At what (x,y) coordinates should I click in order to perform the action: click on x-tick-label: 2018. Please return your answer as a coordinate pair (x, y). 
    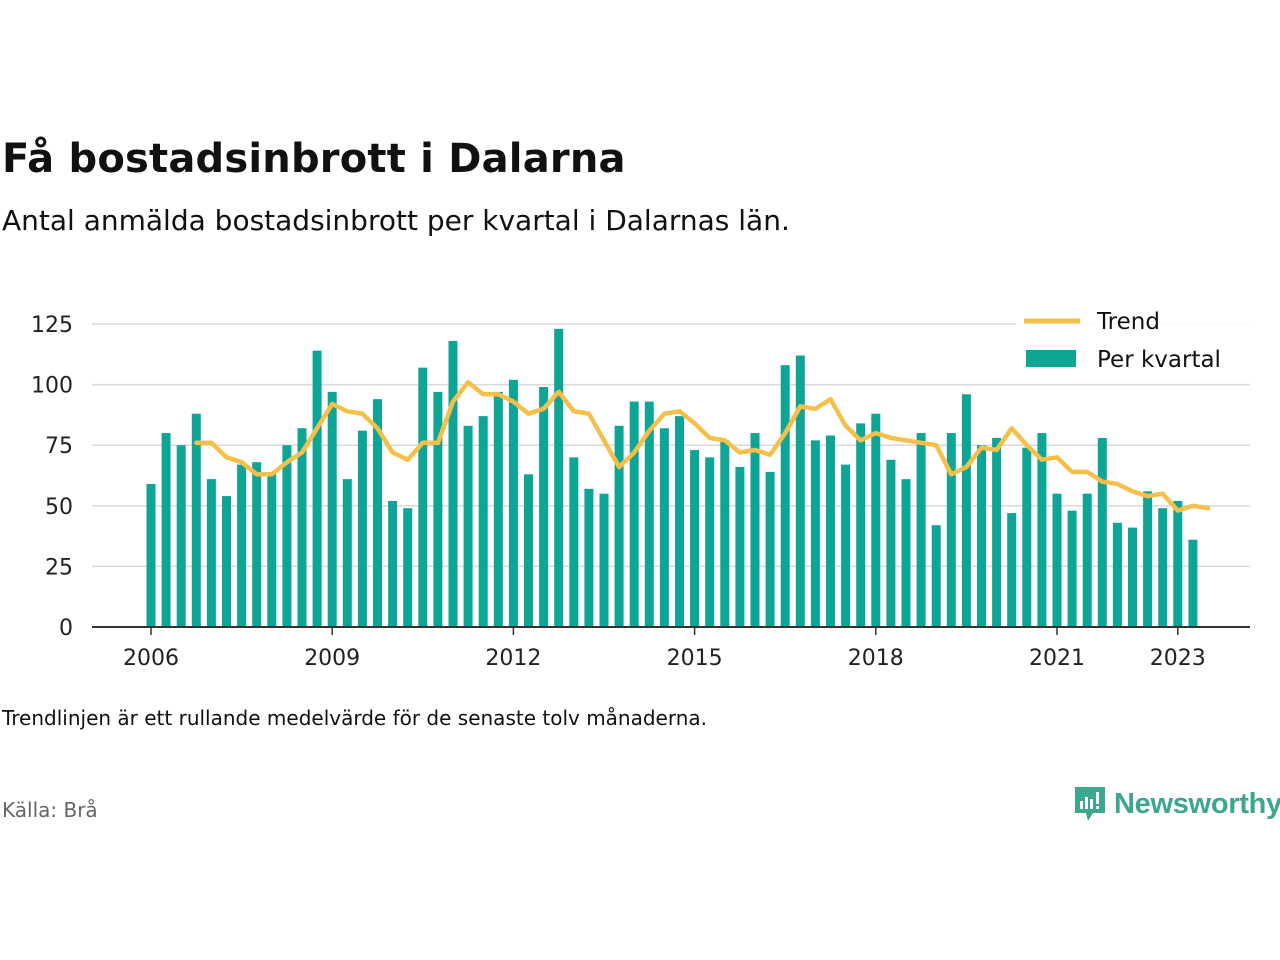
    Looking at the image, I should click on (876, 658).